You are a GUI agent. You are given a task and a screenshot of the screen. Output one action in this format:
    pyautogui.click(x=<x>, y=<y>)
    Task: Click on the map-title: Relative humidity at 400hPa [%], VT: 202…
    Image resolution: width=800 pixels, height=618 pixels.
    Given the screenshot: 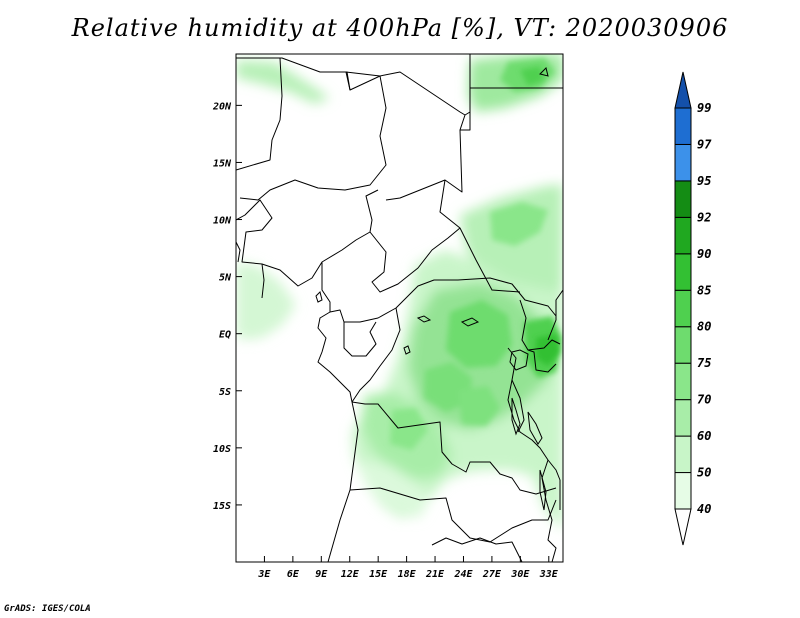 What is the action you would take?
    pyautogui.click(x=400, y=28)
    